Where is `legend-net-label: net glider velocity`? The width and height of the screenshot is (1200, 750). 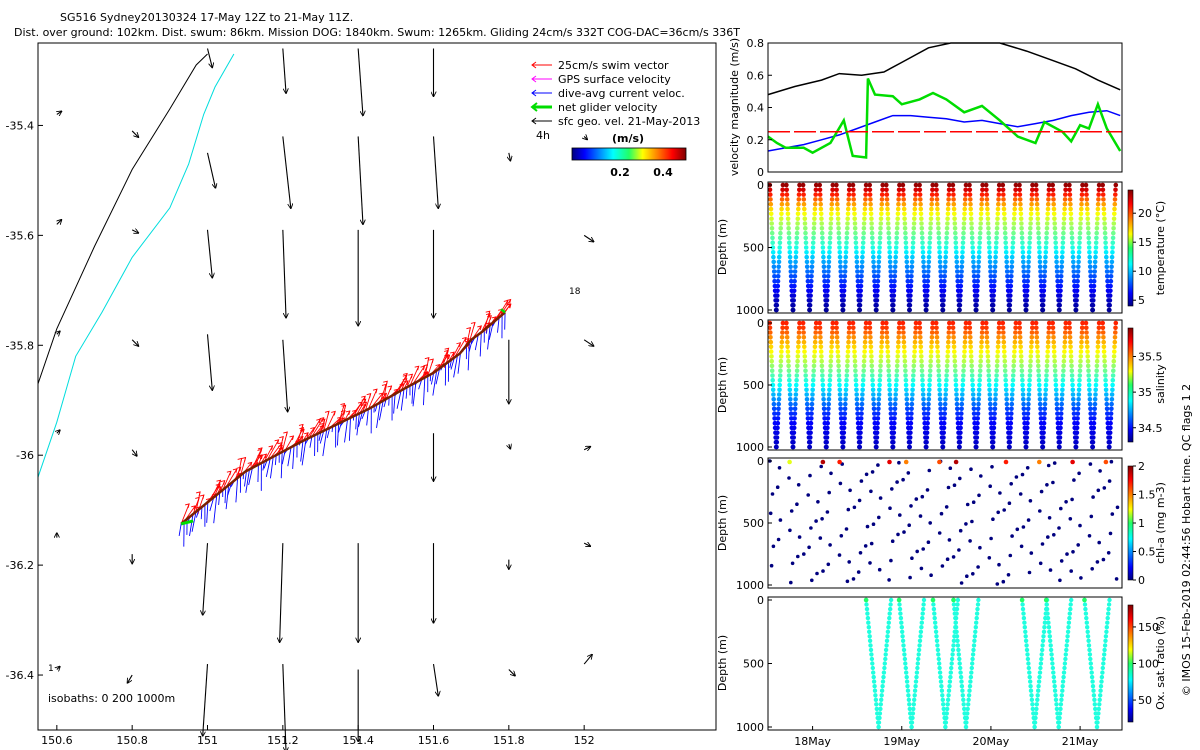
legend-net-label: net glider velocity is located at coordinates (608, 107).